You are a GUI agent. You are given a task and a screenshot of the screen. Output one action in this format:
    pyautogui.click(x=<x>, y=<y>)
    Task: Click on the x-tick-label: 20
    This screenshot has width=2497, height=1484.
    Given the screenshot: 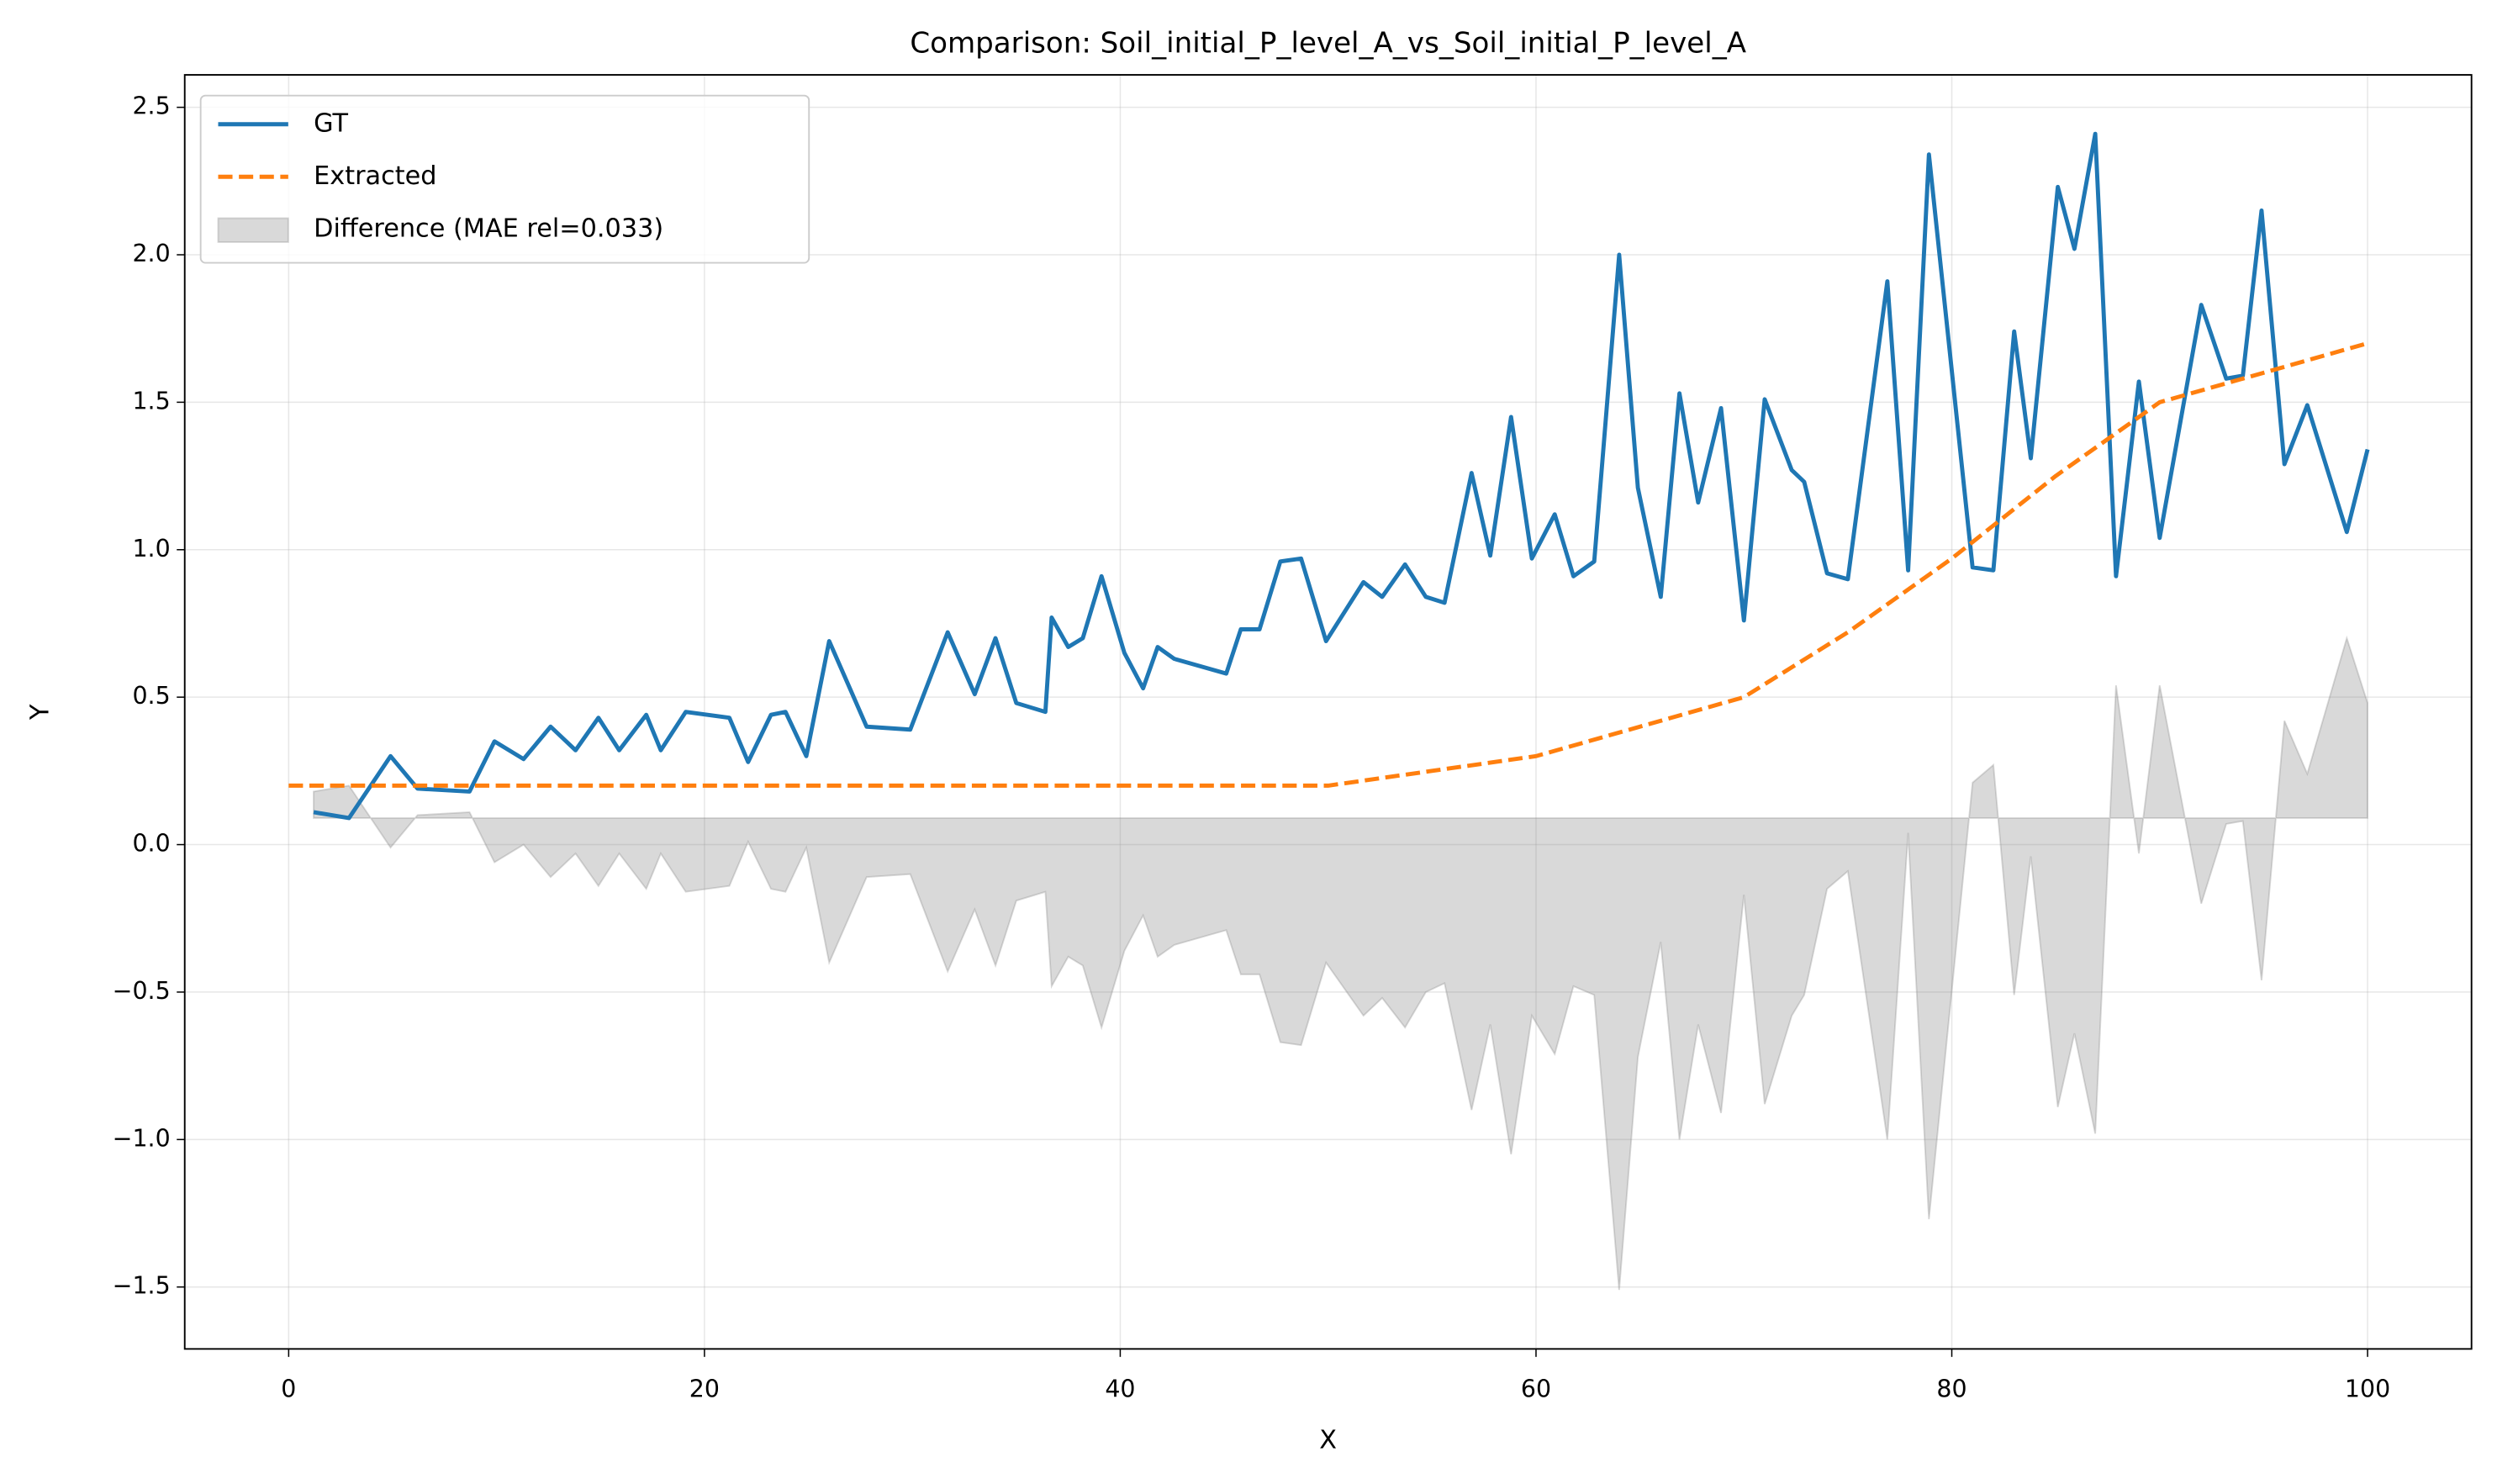 What is the action you would take?
    pyautogui.click(x=704, y=1389)
    